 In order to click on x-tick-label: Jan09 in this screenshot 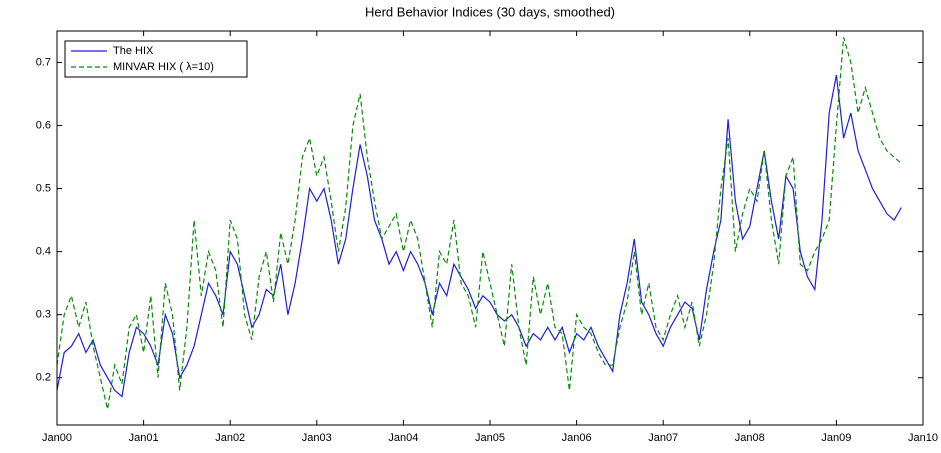, I will do `click(836, 438)`.